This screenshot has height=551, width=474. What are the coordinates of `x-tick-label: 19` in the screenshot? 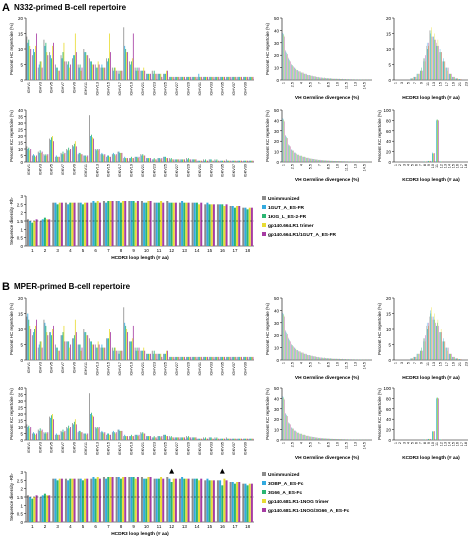 It's located at (454, 84).